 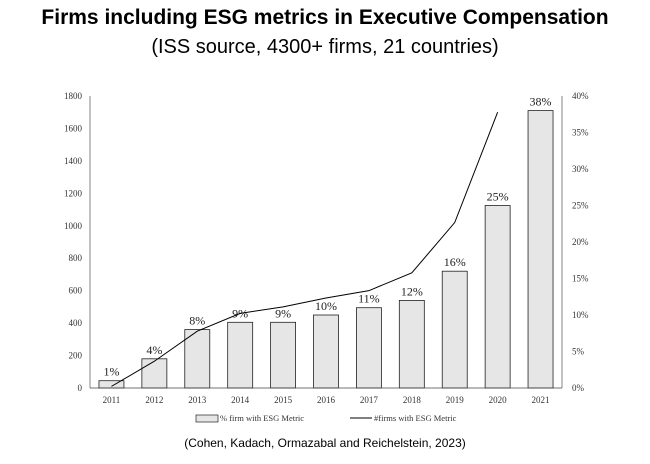 What do you see at coordinates (580, 133) in the screenshot?
I see `right-axis-tick-label: 35%` at bounding box center [580, 133].